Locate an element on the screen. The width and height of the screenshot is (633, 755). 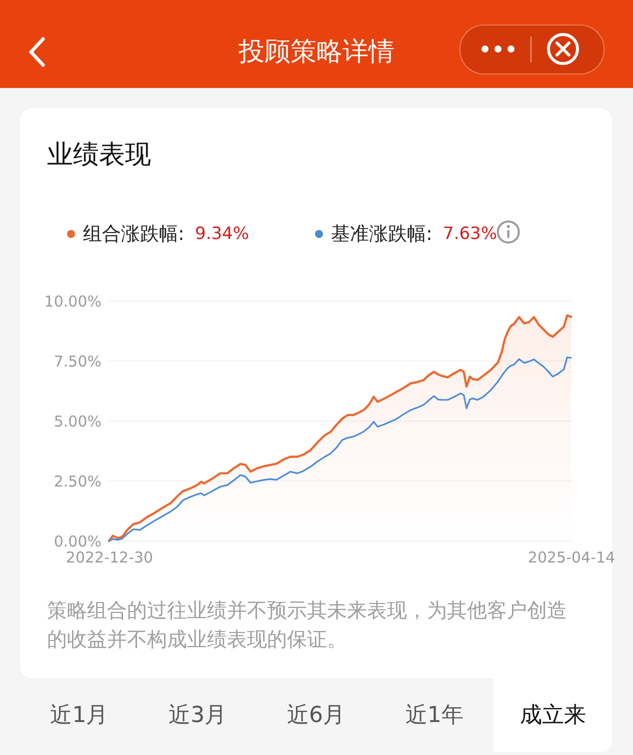
y-tick-label: 10.00% is located at coordinates (73, 301).